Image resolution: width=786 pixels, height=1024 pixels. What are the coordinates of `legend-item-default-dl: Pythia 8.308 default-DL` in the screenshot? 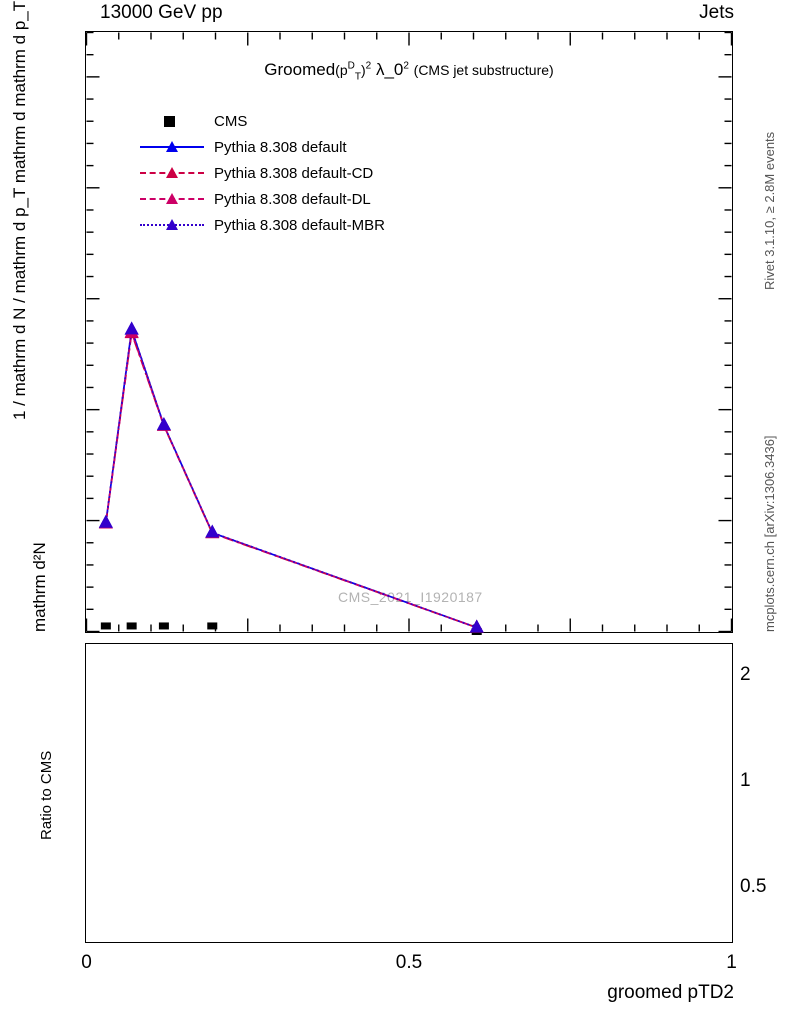 It's located at (262, 199).